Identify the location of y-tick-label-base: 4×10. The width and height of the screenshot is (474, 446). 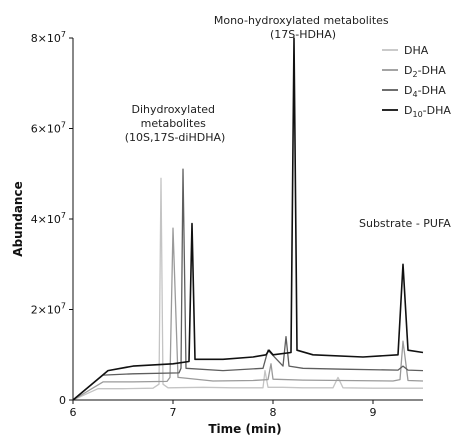
(46, 219).